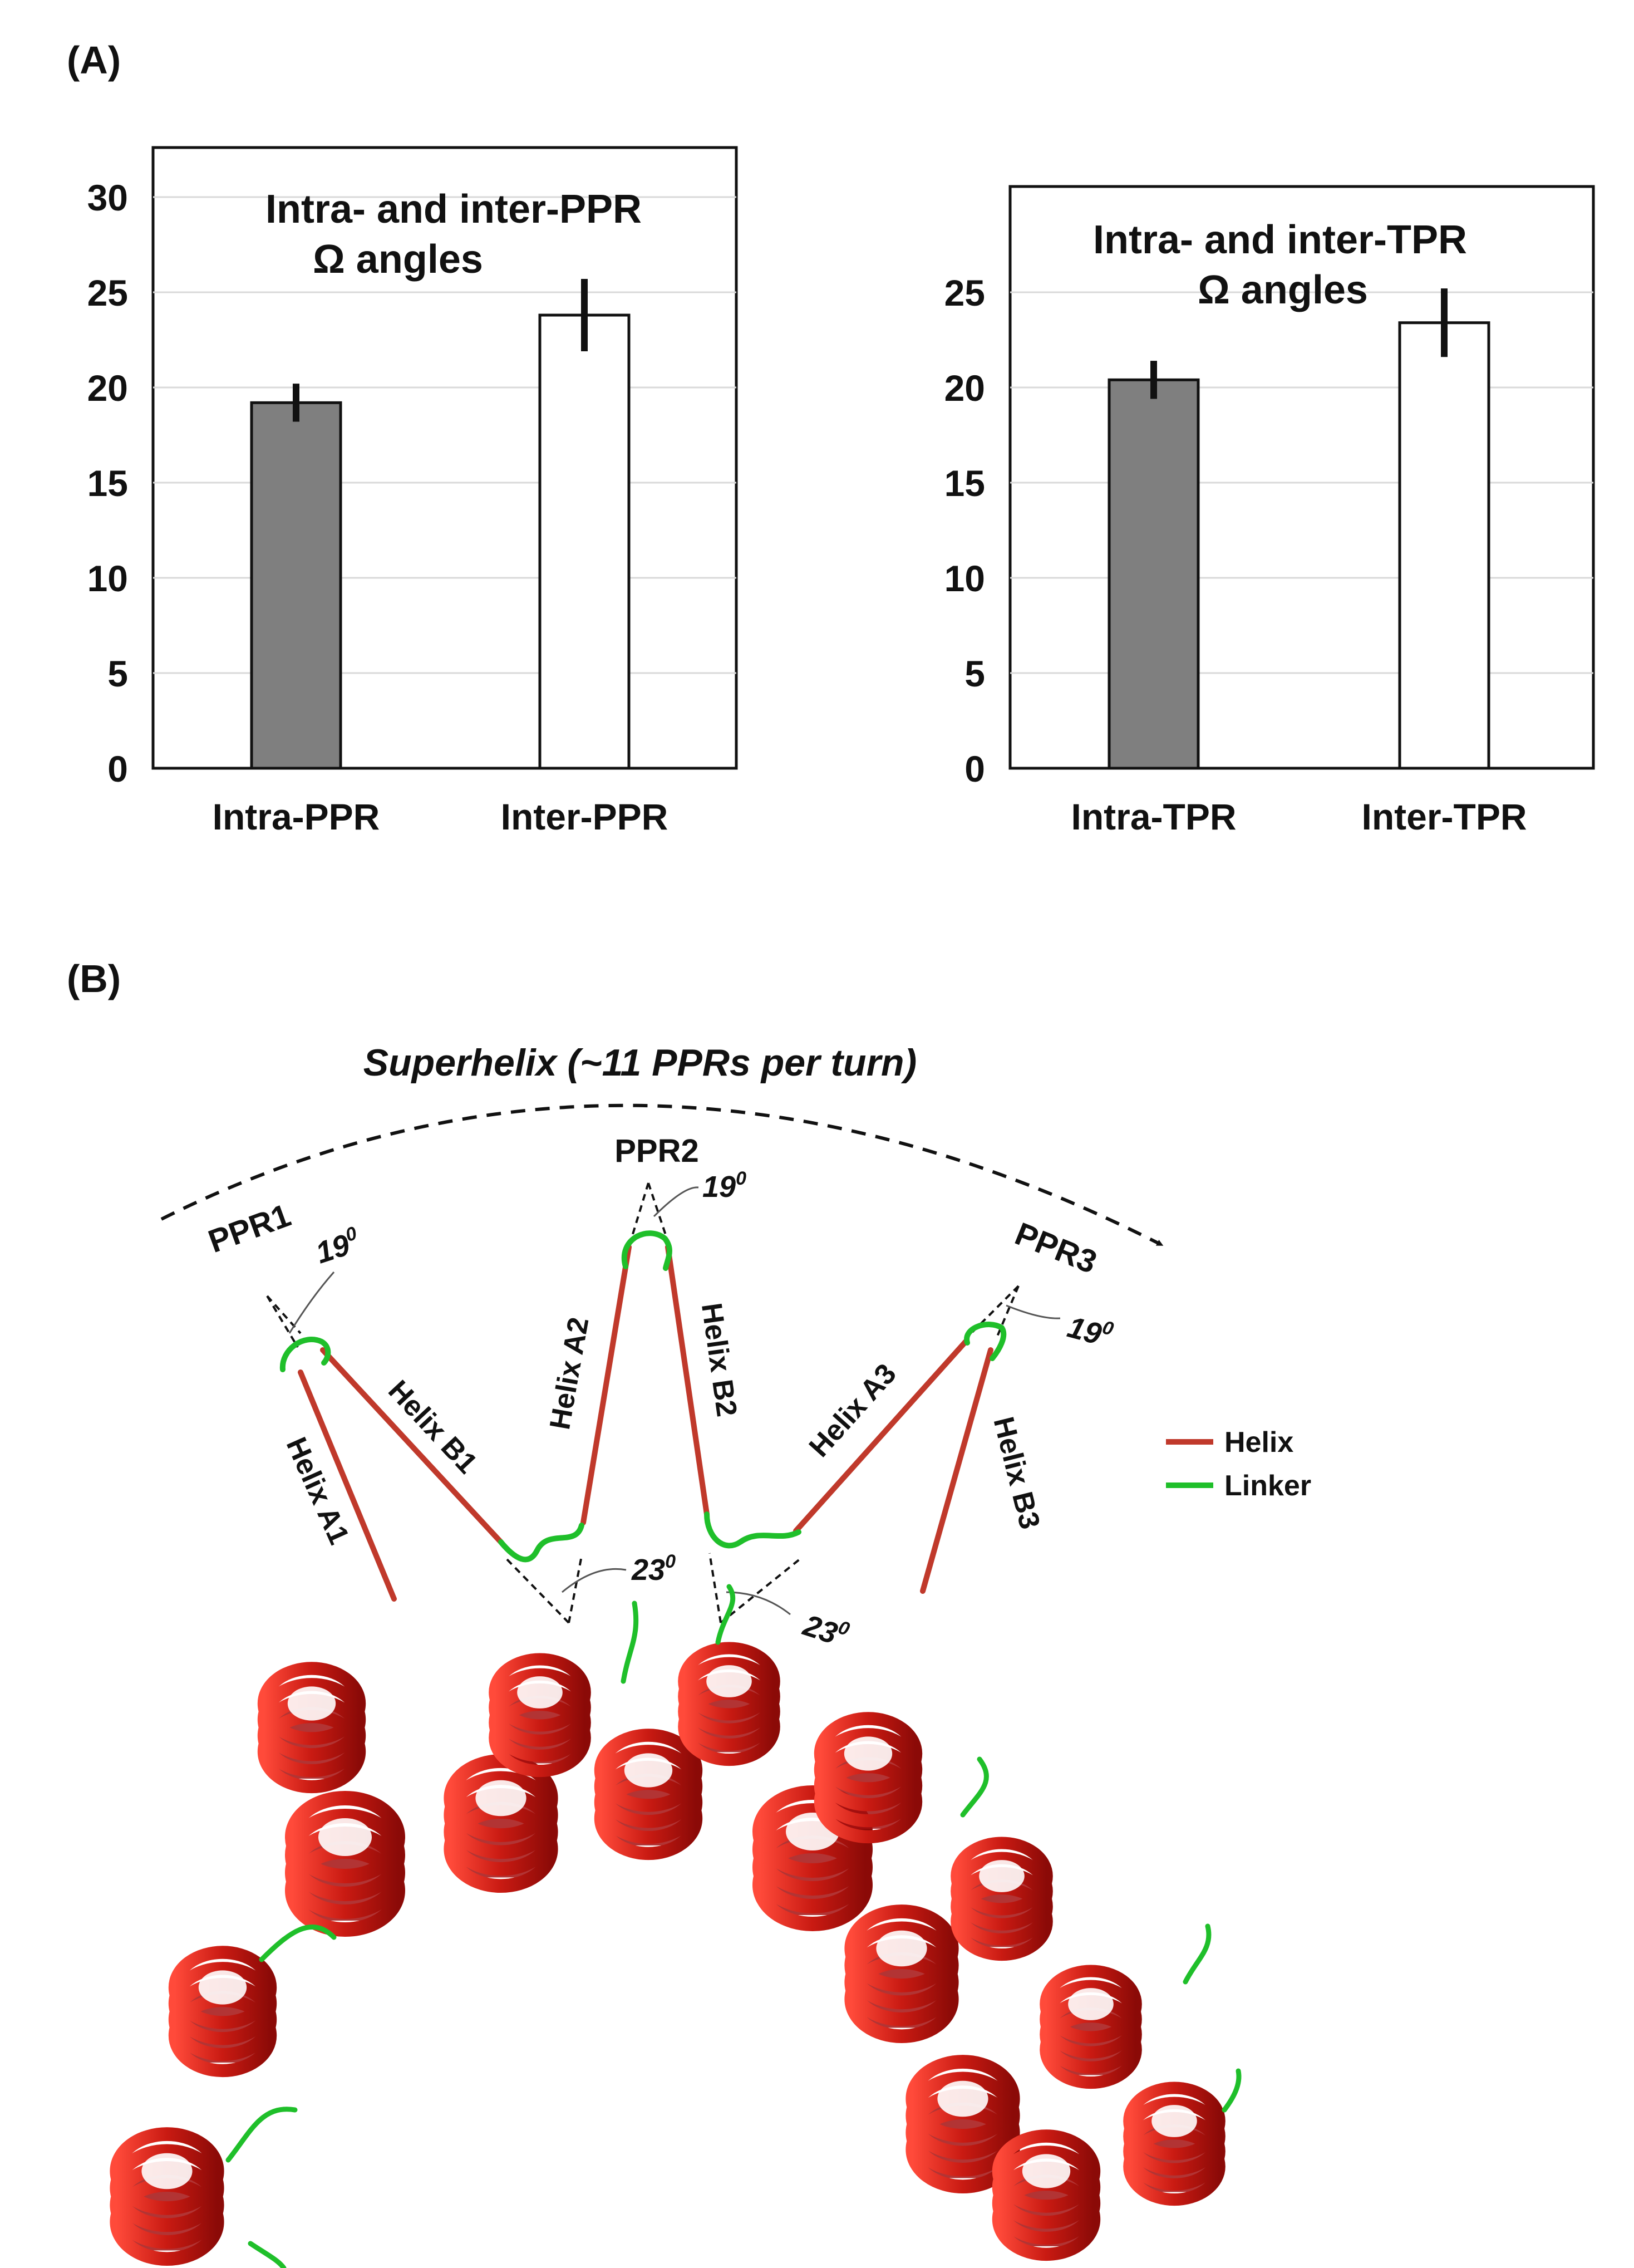 This screenshot has height=2268, width=1634. Describe the element at coordinates (1280, 240) in the screenshot. I see `chart-title-line1: Intra- and inter-TPR` at that location.